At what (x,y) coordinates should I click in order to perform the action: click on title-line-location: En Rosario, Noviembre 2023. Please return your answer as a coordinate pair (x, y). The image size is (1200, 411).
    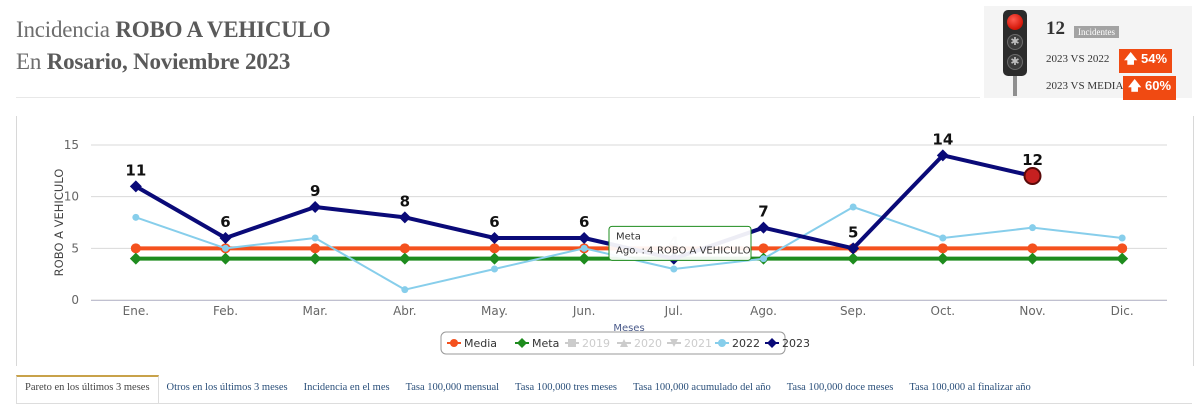
    Looking at the image, I should click on (153, 61).